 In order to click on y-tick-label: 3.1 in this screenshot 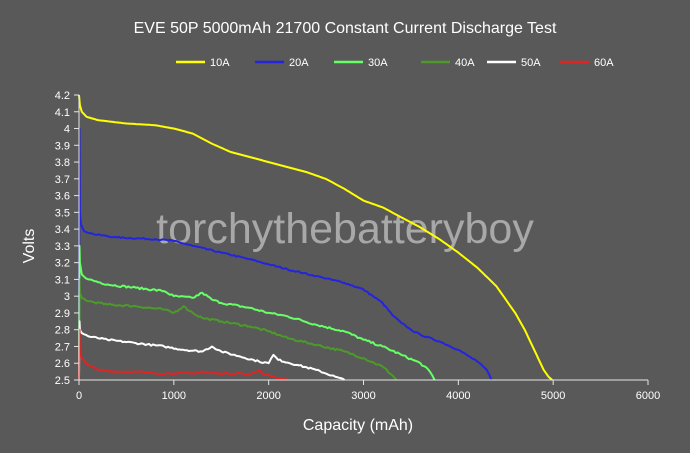, I will do `click(62, 280)`.